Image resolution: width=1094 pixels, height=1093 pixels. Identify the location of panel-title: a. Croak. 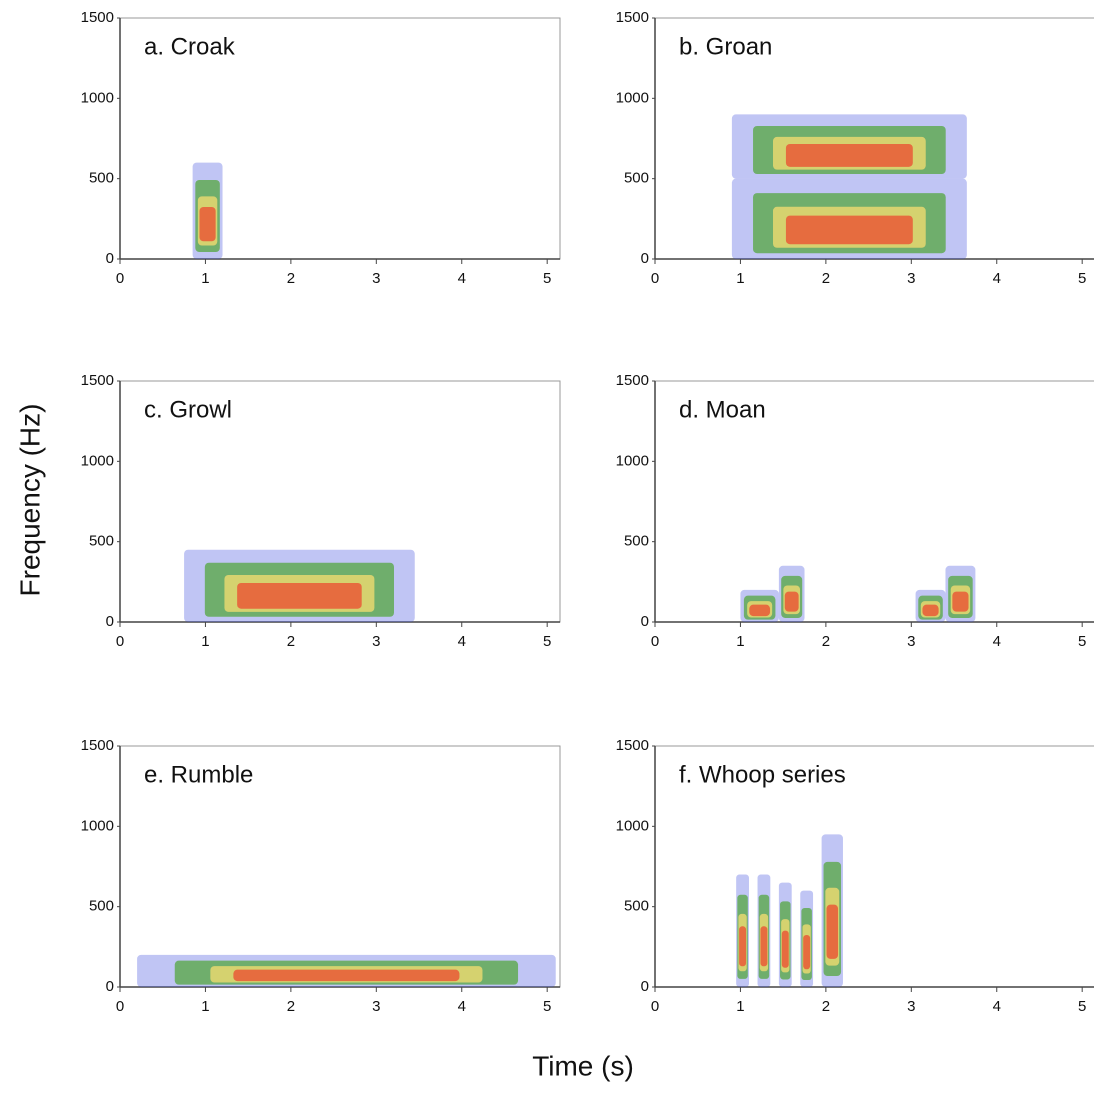
(190, 46).